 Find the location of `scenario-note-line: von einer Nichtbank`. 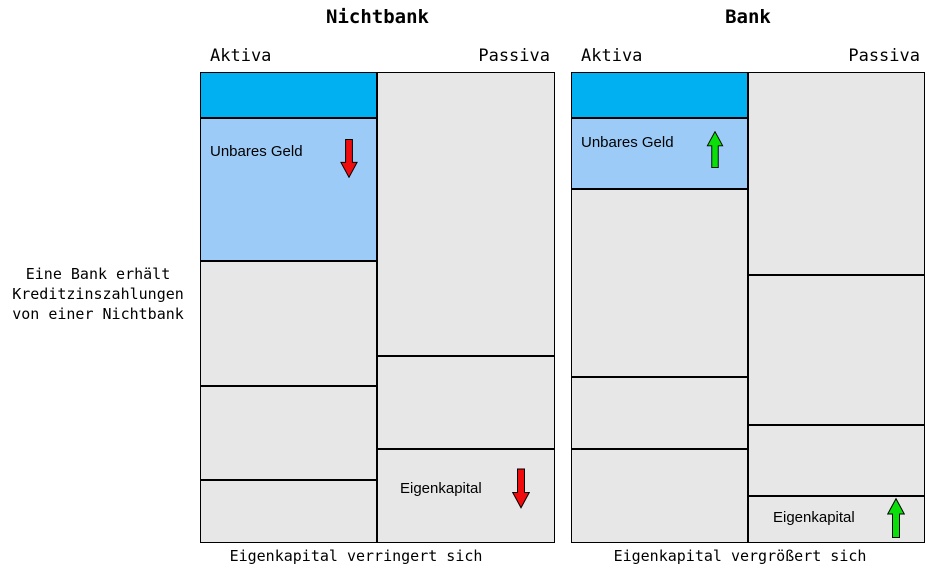

scenario-note-line: von einer Nichtbank is located at coordinates (98, 314).